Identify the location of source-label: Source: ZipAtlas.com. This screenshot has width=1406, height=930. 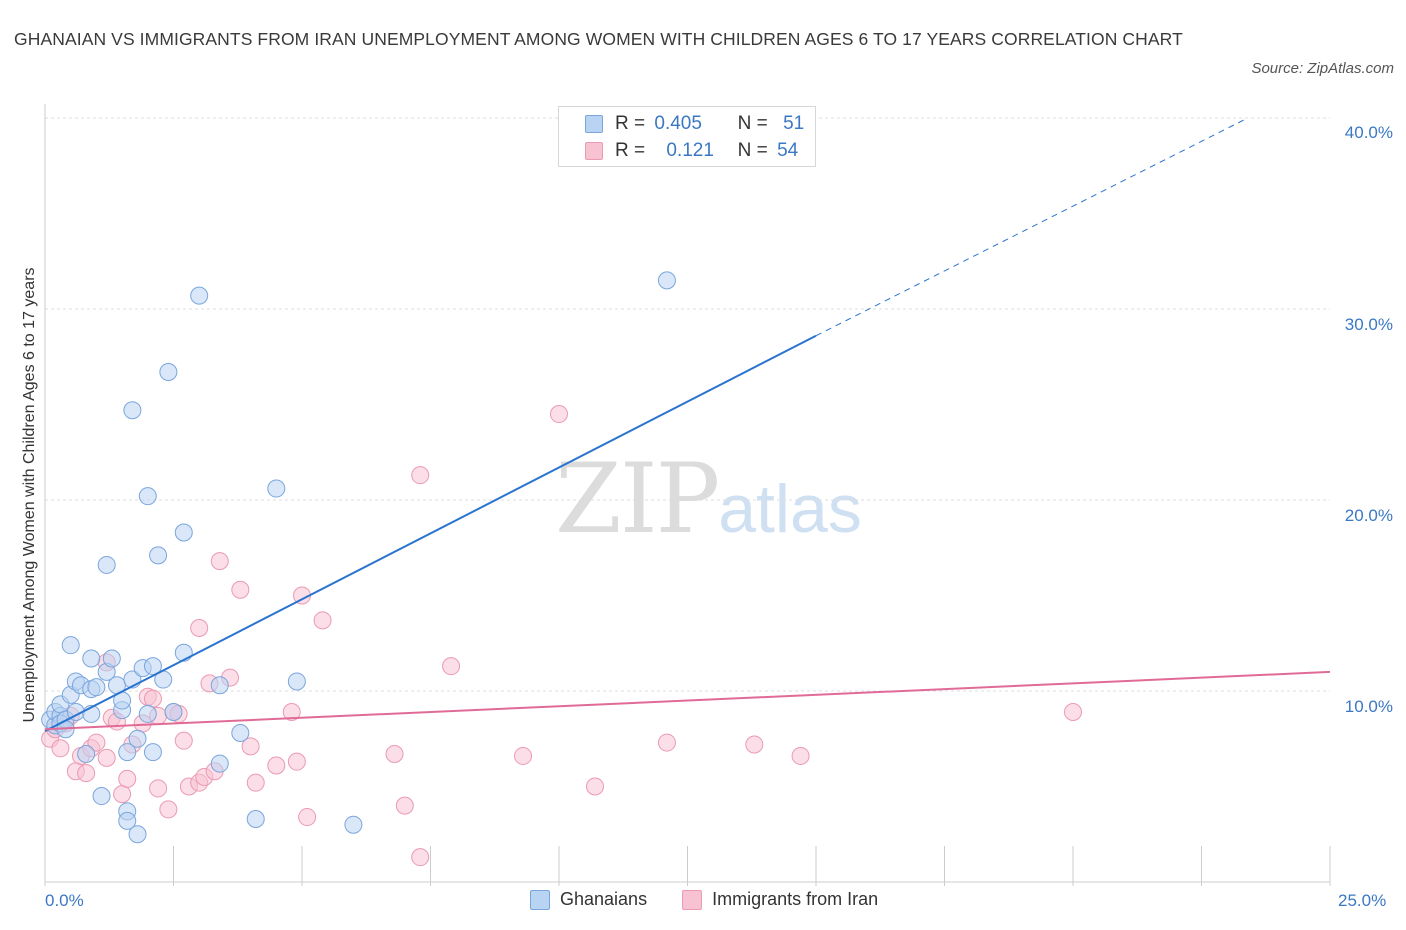
(1322, 68).